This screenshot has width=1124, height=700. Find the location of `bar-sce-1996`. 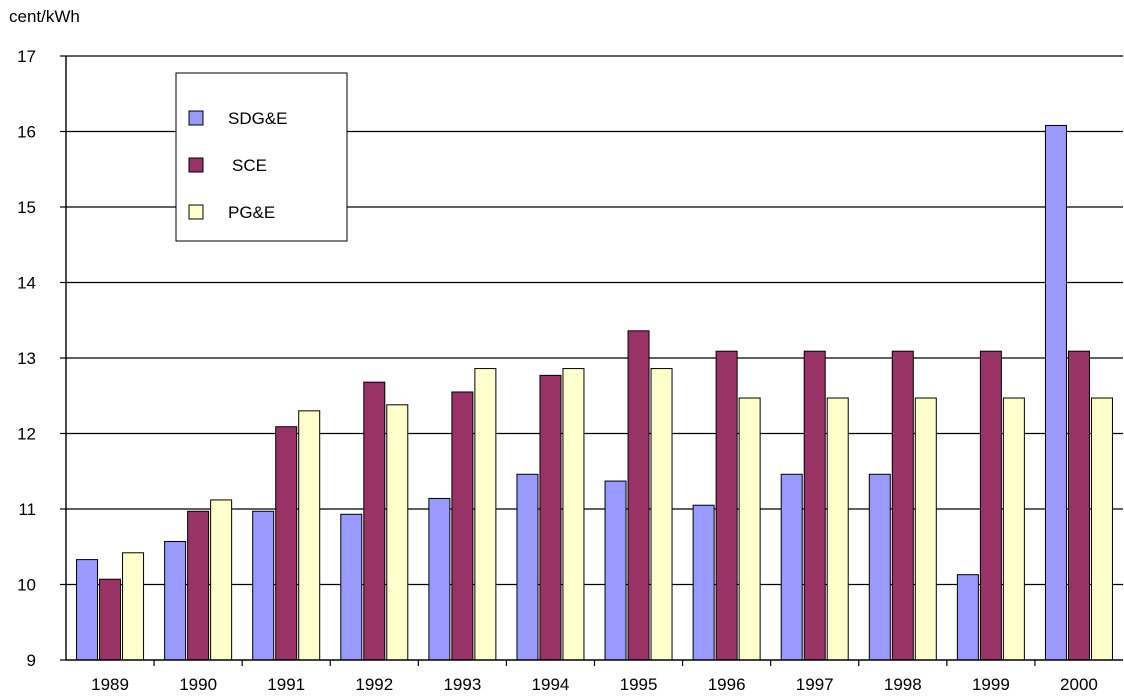

bar-sce-1996 is located at coordinates (726, 505).